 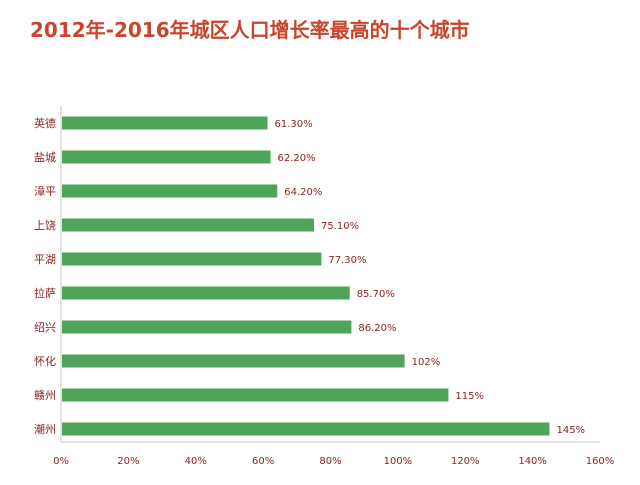 What do you see at coordinates (45, 259) in the screenshot?
I see `category-label: 平湖` at bounding box center [45, 259].